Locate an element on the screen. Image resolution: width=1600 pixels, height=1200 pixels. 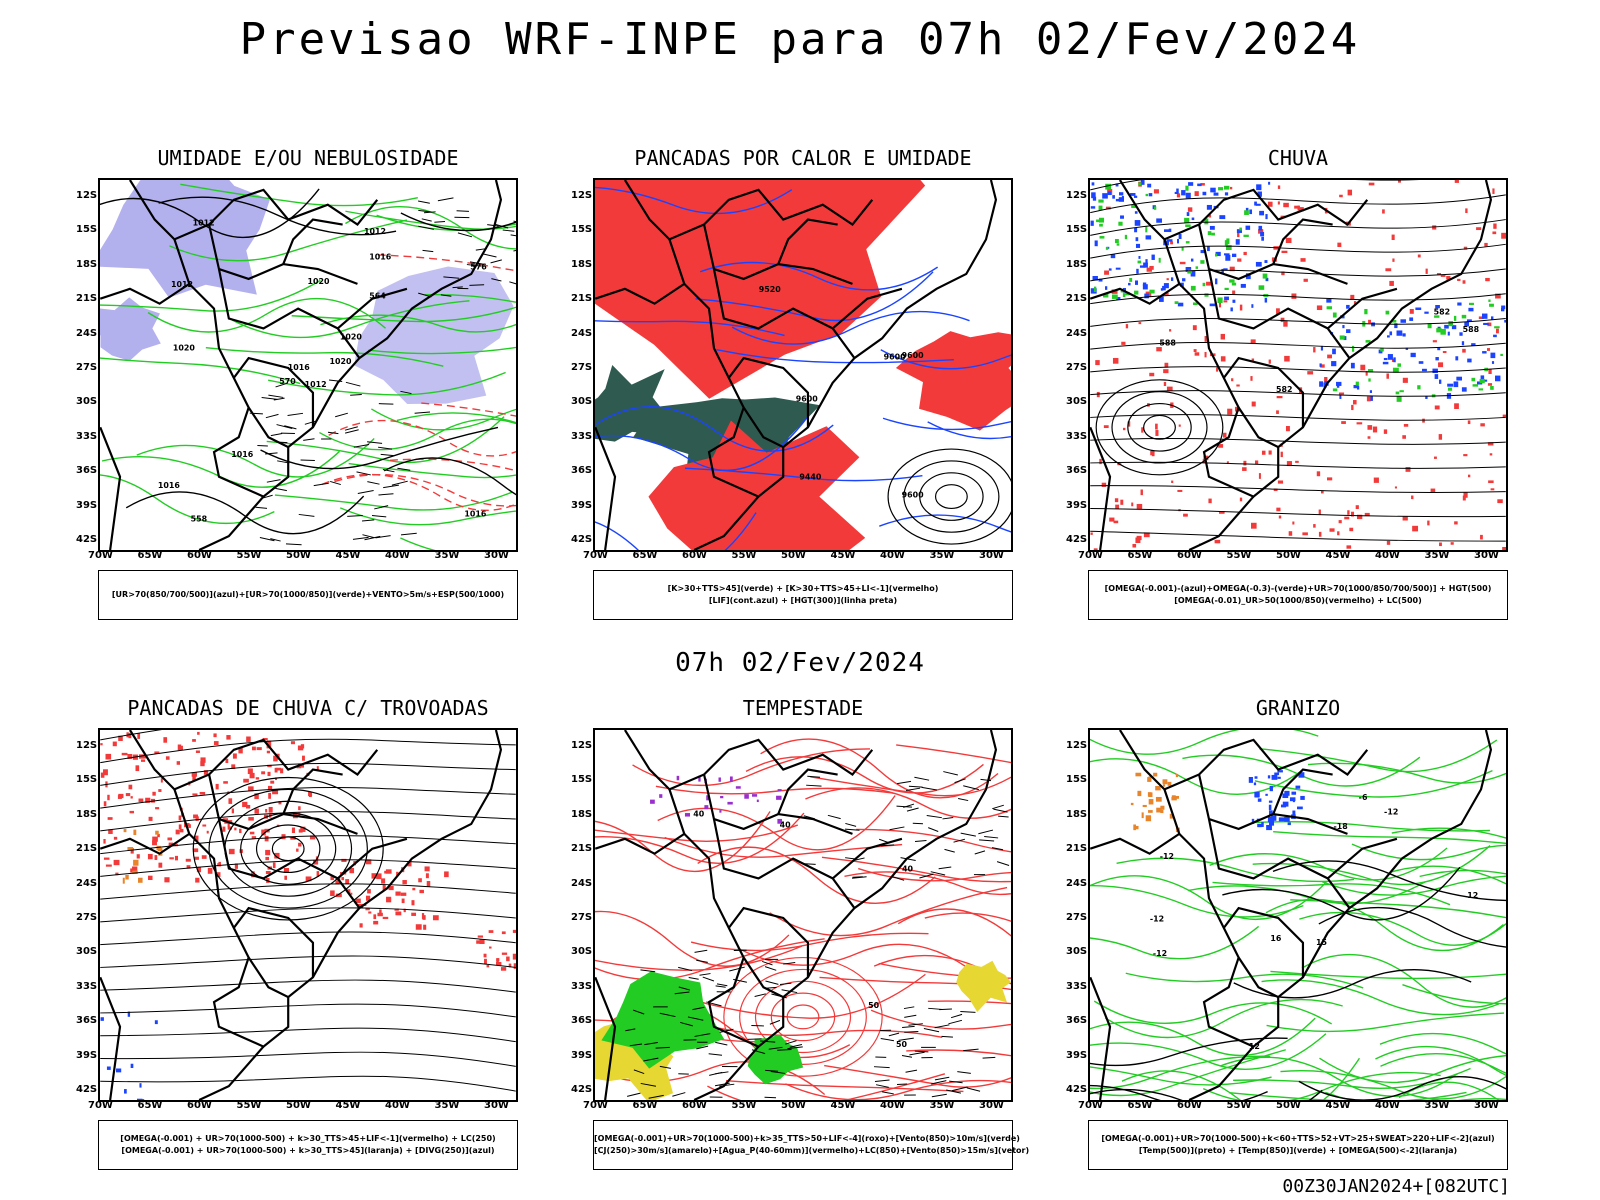
lat-tick-label: 42S is located at coordinates (87, 539).